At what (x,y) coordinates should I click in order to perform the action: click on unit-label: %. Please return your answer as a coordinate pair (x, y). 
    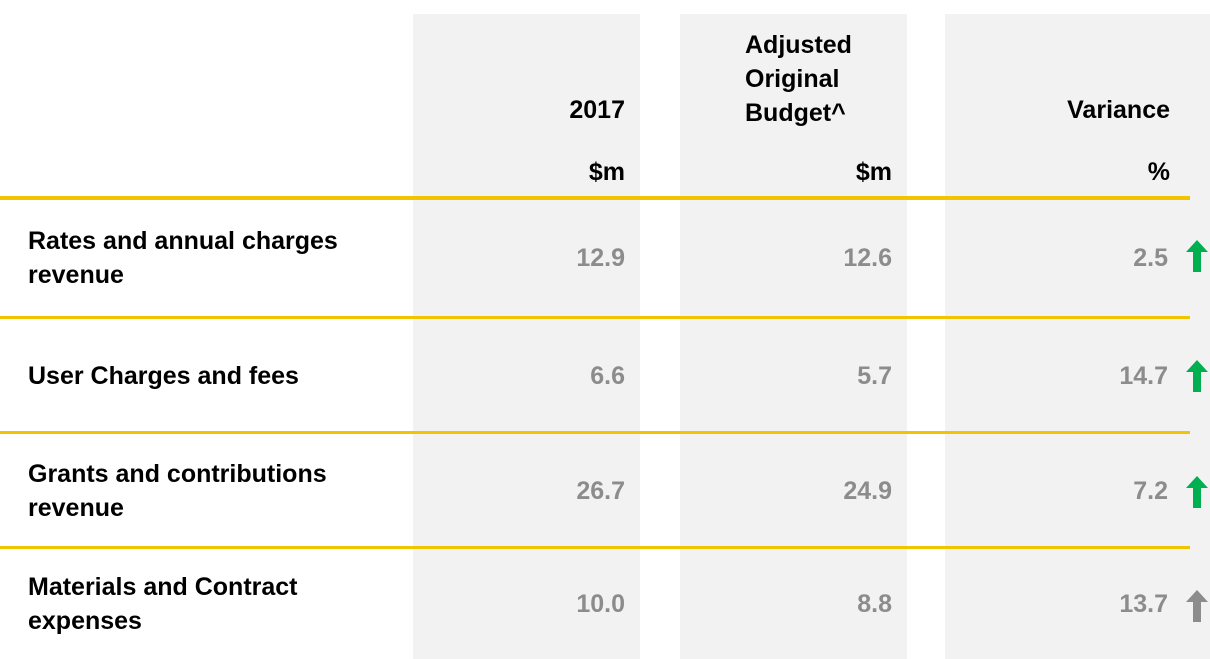
    Looking at the image, I should click on (1158, 172).